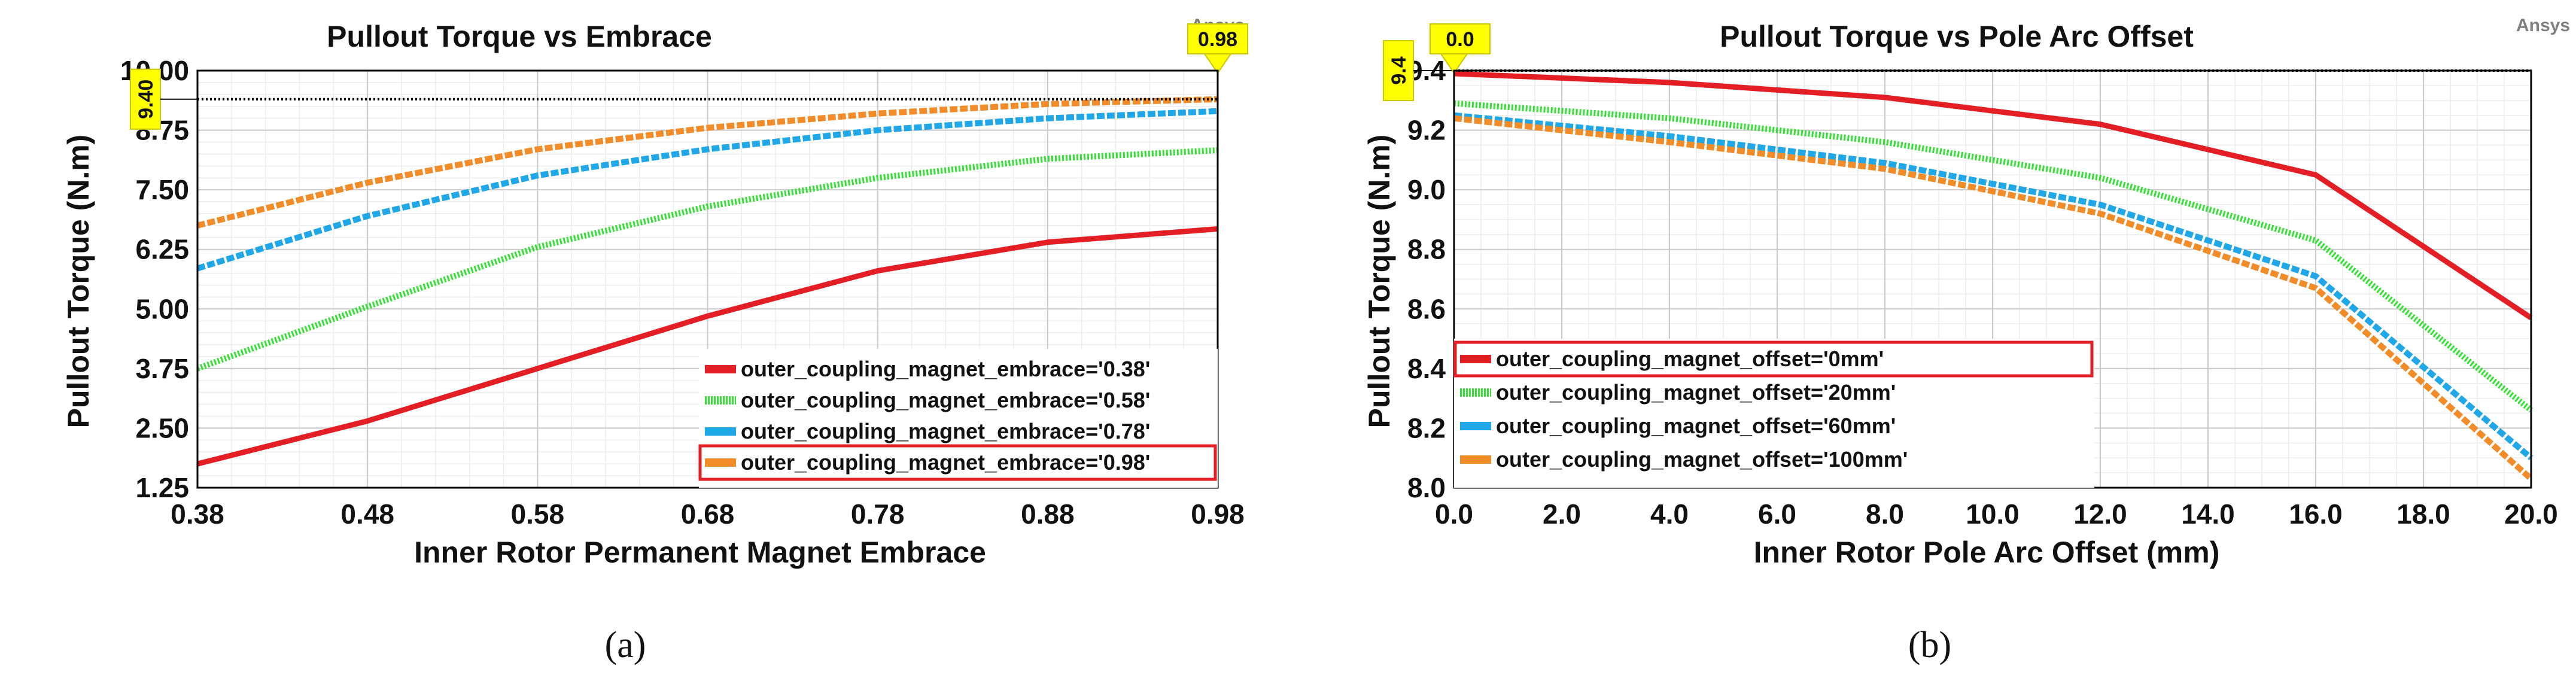  Describe the element at coordinates (2100, 514) in the screenshot. I see `x-tick-label: 12.0` at that location.